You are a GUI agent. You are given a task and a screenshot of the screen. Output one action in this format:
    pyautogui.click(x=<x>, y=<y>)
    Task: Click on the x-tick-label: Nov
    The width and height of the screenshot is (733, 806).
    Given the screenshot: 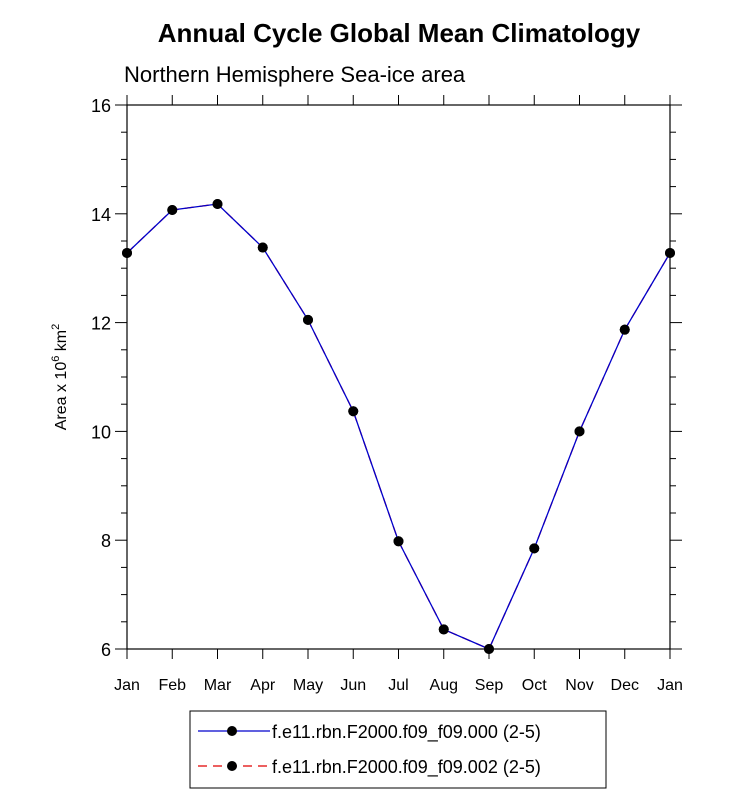 What is the action you would take?
    pyautogui.click(x=579, y=685)
    